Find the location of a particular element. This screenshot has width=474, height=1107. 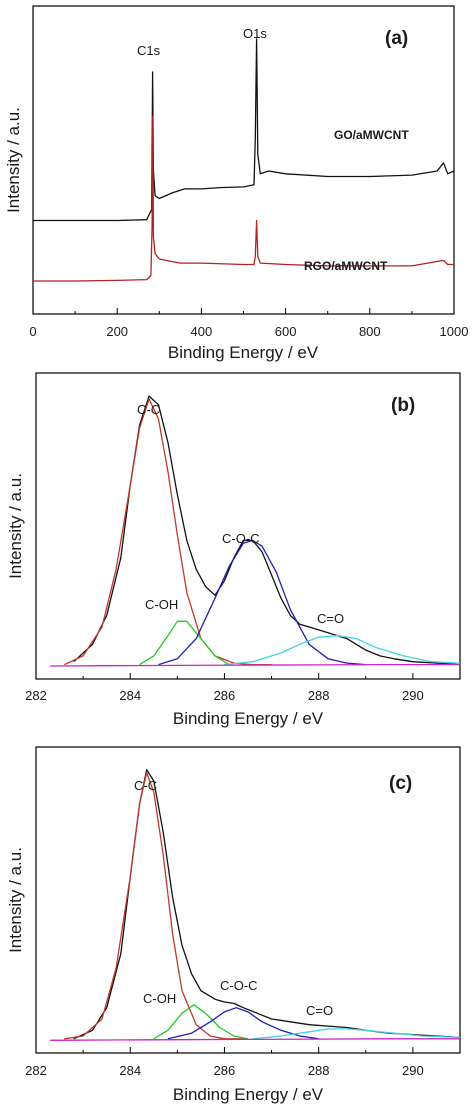

panel-c-label-c-oh: C-OH is located at coordinates (159, 998).